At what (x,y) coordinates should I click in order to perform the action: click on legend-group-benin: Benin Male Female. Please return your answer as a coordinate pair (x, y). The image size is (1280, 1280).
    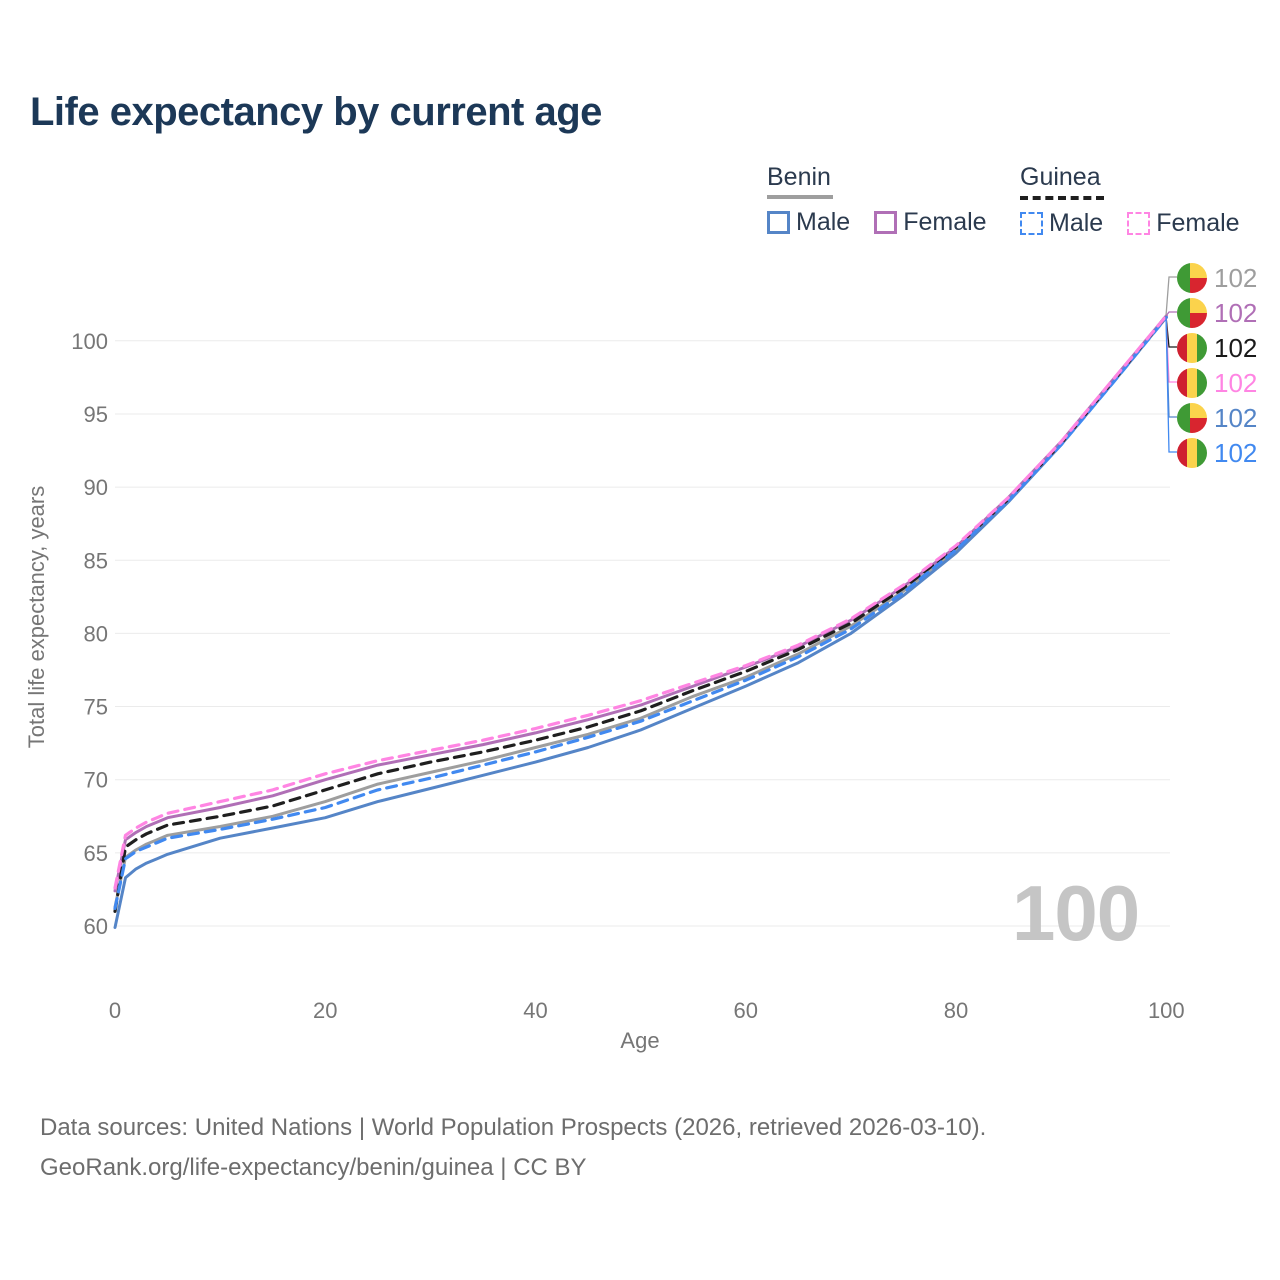
    Looking at the image, I should click on (877, 200).